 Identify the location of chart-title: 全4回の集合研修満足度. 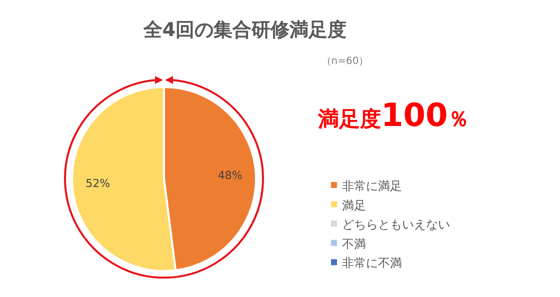
(244, 30).